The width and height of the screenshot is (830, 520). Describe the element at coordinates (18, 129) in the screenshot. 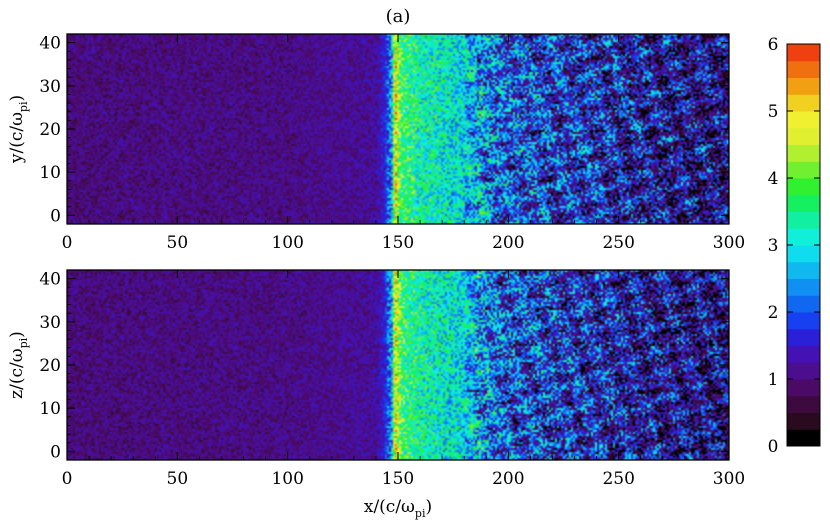

I see `y-axis-label-top: y/(c/ωpi)` at that location.